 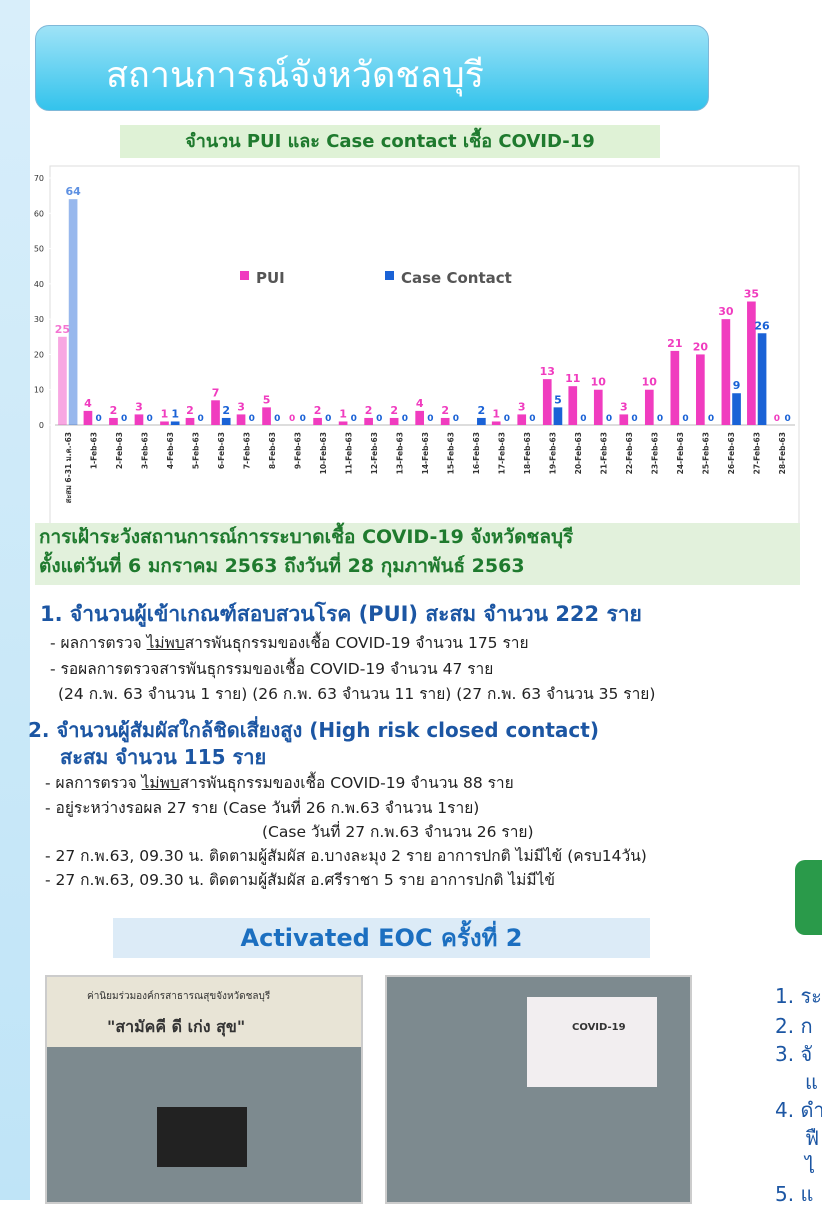 What do you see at coordinates (599, 1027) in the screenshot?
I see `photo-text: COVID-19` at bounding box center [599, 1027].